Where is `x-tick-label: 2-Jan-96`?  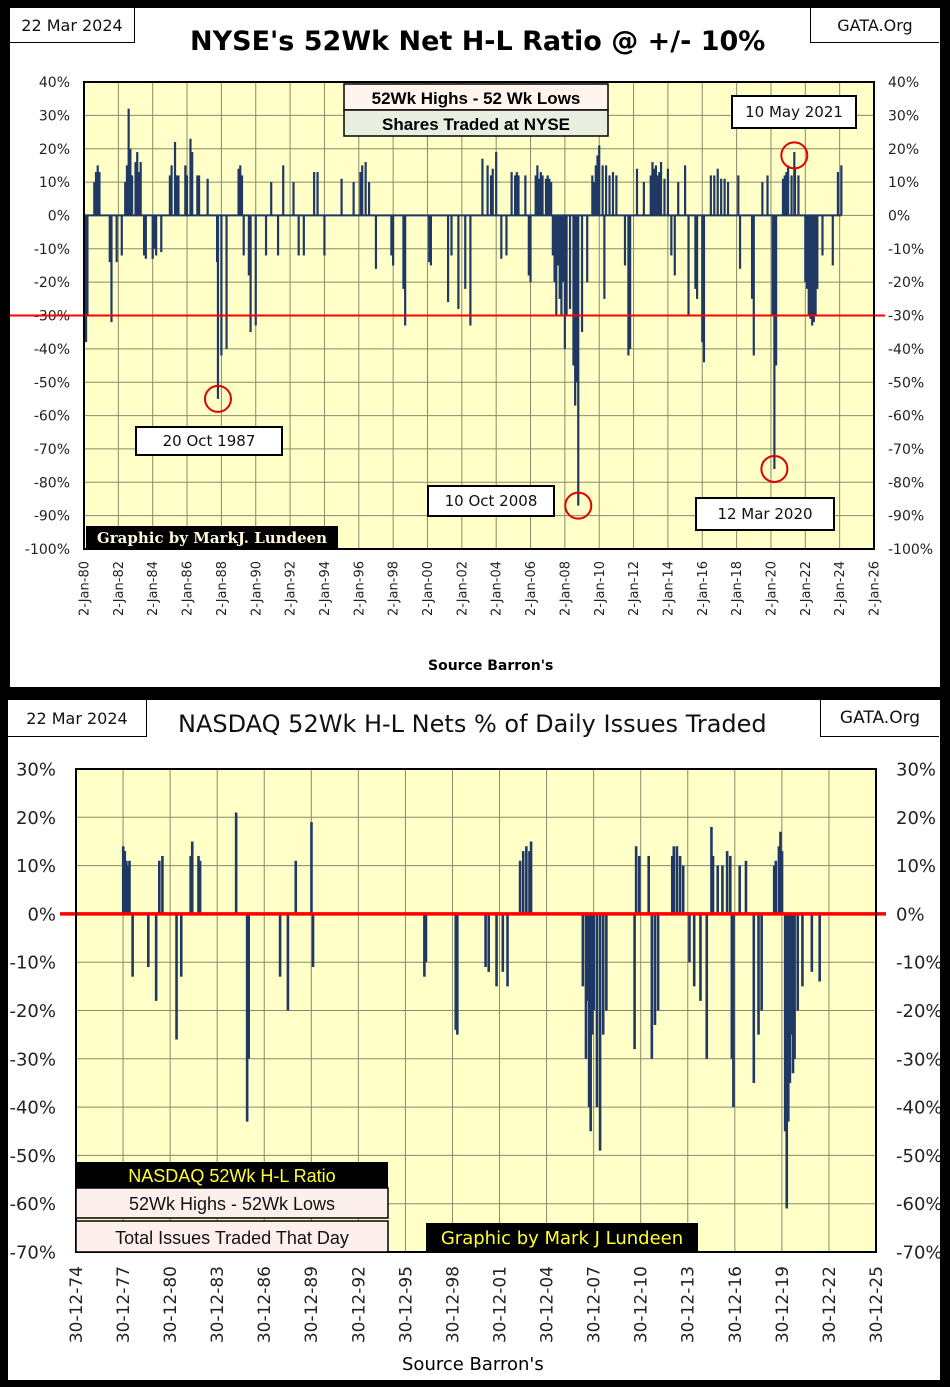 x-tick-label: 2-Jan-96 is located at coordinates (359, 588).